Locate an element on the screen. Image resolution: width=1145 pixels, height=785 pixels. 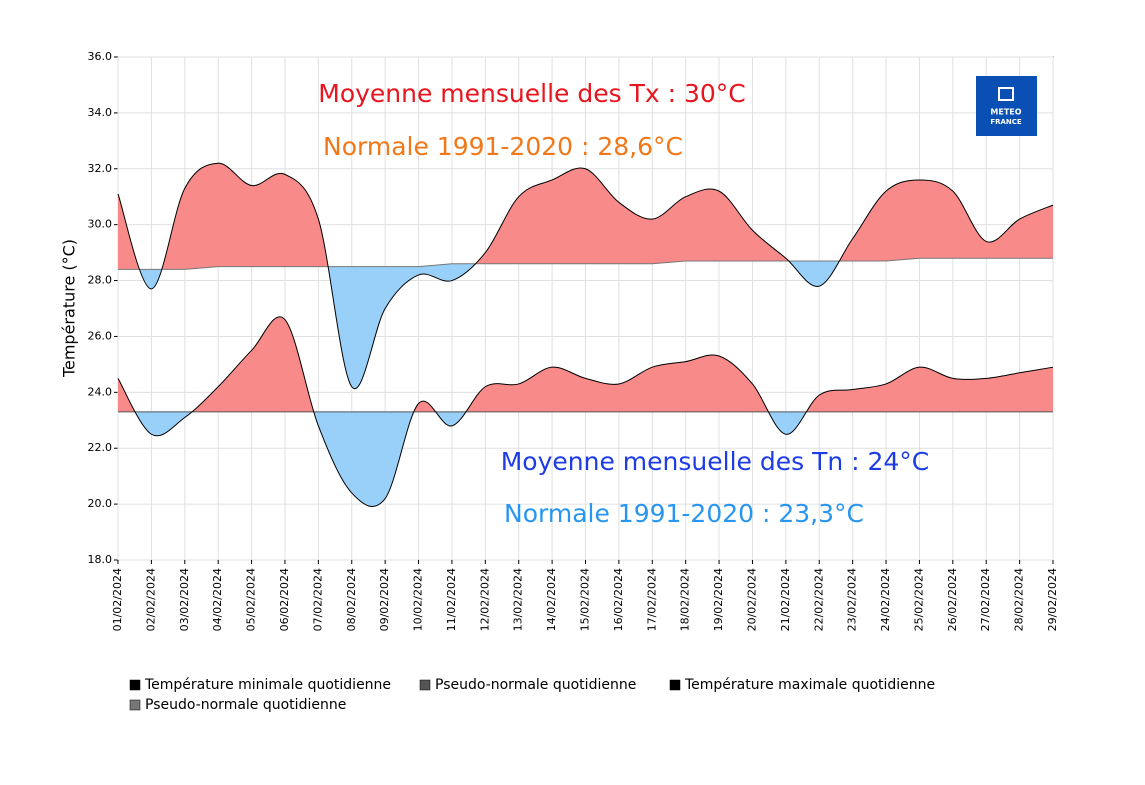
x-tick-label: 04/02/2024 is located at coordinates (217, 599).